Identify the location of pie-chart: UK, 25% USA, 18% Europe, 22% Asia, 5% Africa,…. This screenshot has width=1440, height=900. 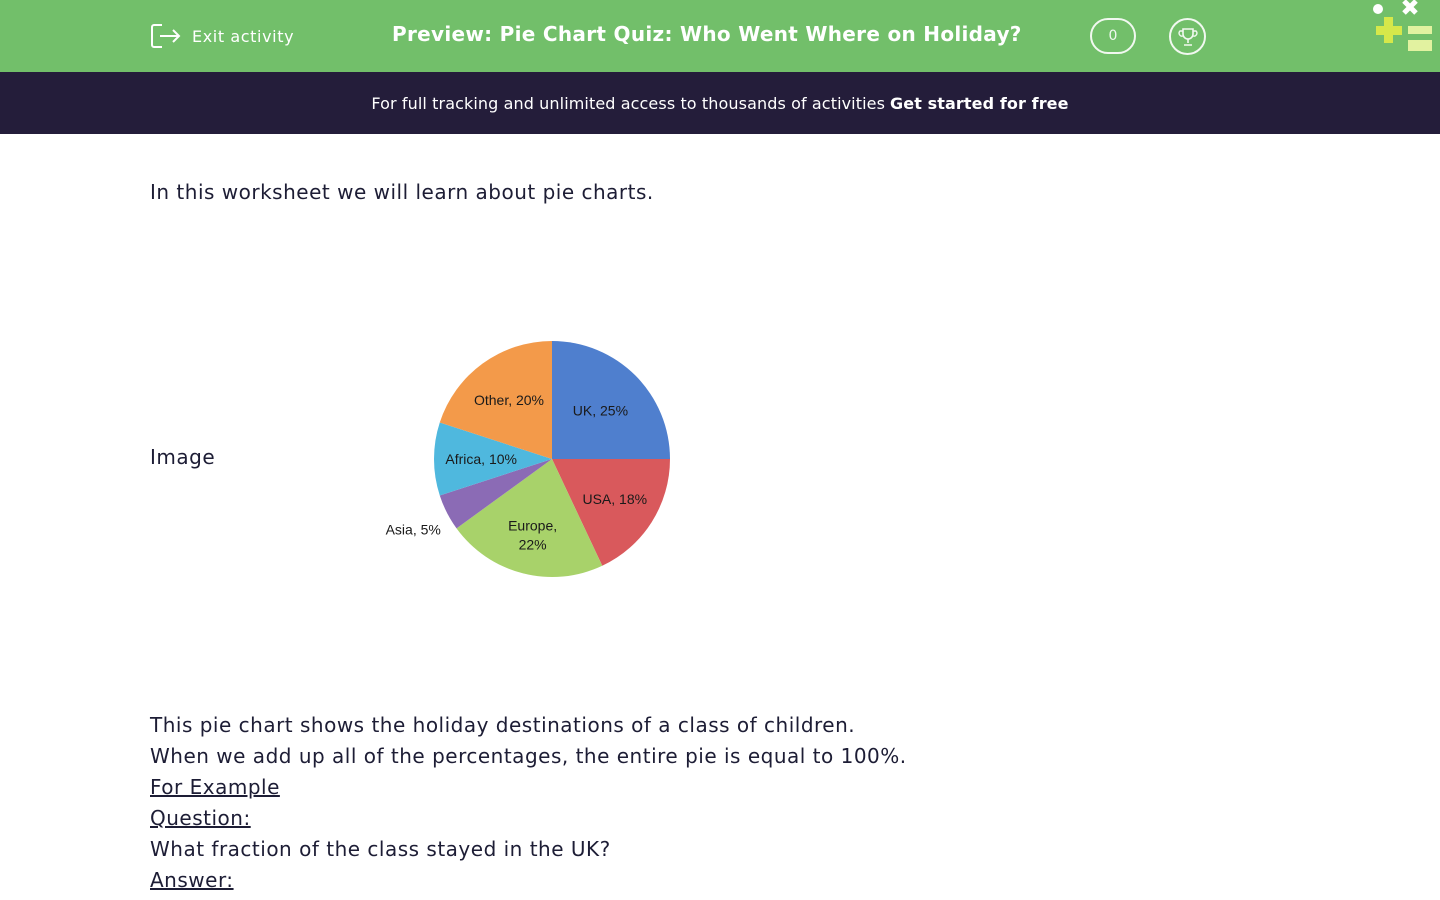
(528, 459).